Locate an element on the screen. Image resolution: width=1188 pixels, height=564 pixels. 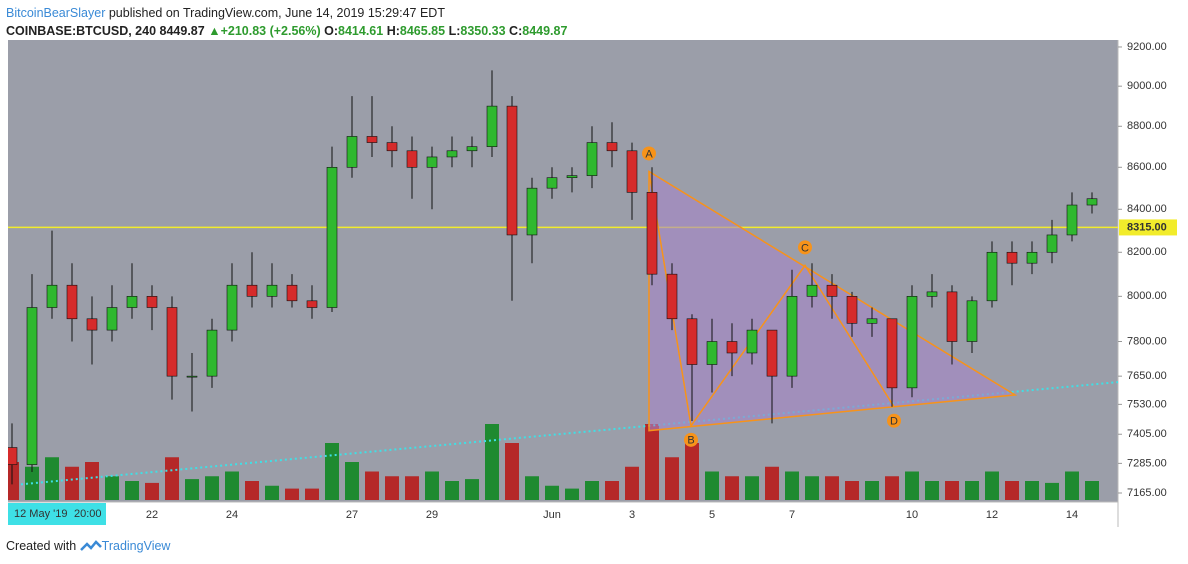
x-tick-label: 10 is located at coordinates (912, 515).